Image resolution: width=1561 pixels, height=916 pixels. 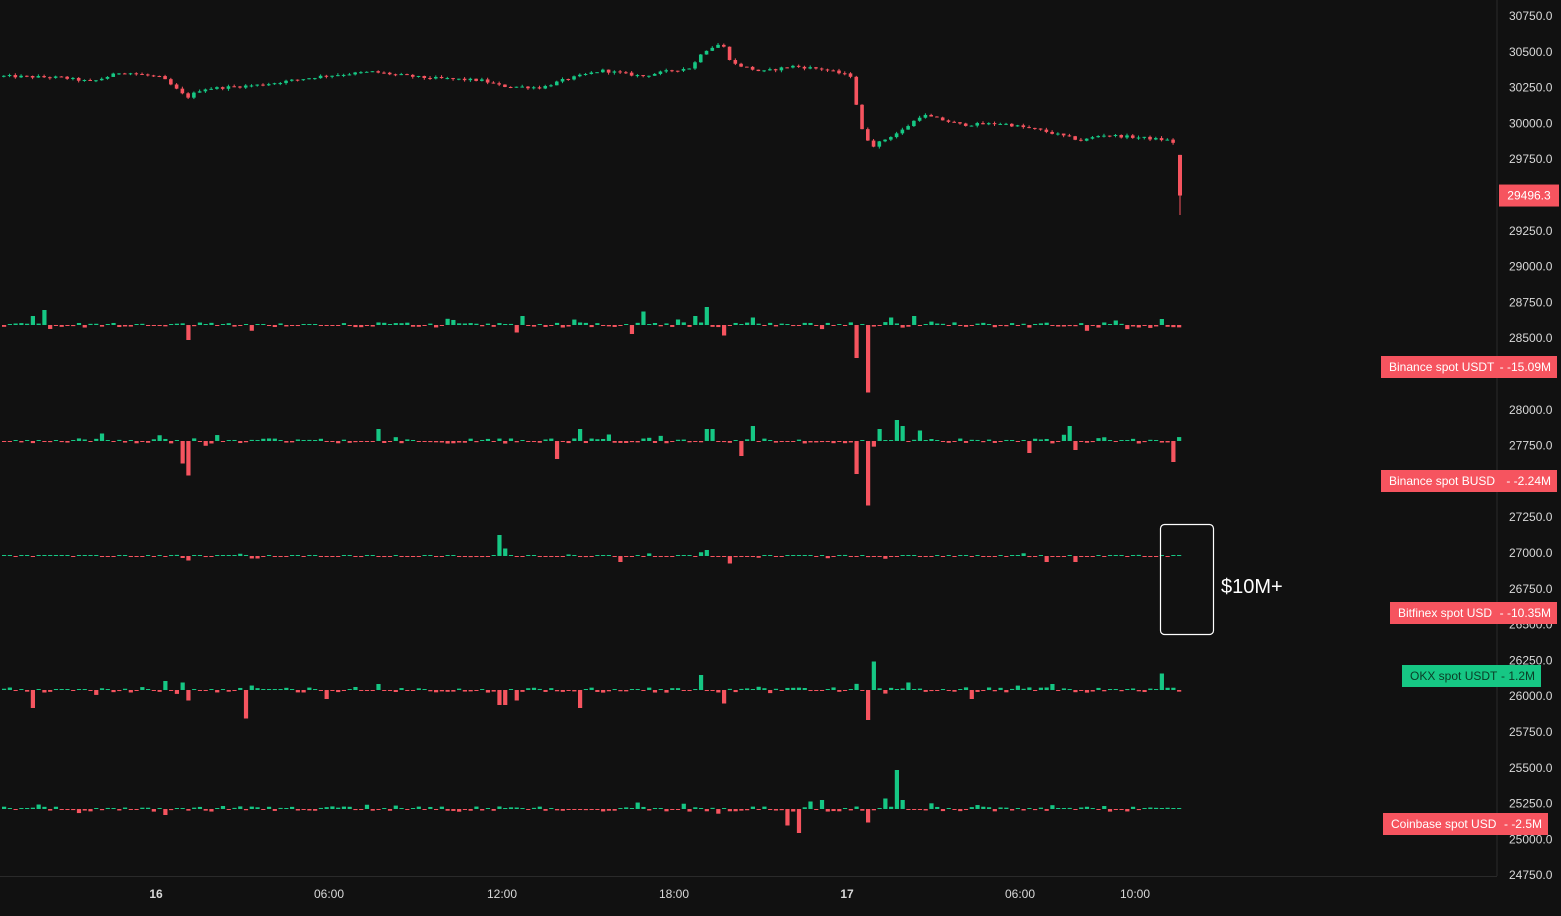 I want to click on price-tick-label: 24750.0, so click(x=1531, y=875).